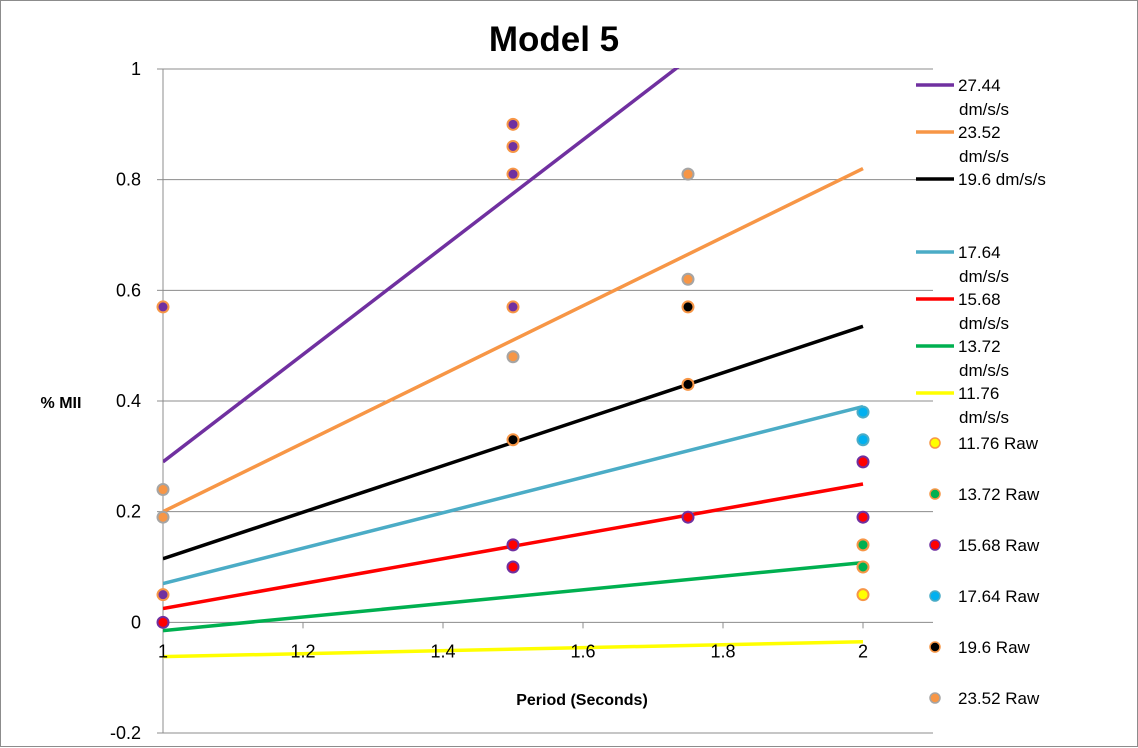 The width and height of the screenshot is (1138, 748). What do you see at coordinates (984, 370) in the screenshot?
I see `legend-label-13-72-dm-s-s-unit: dm/s/s` at bounding box center [984, 370].